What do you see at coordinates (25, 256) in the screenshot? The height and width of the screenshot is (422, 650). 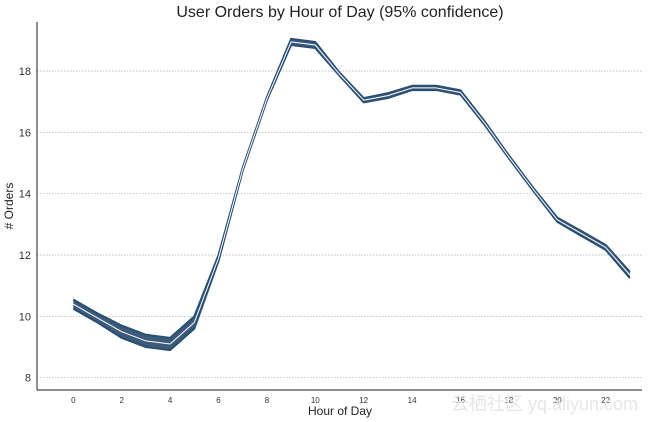 I see `y-tick-label: 12` at bounding box center [25, 256].